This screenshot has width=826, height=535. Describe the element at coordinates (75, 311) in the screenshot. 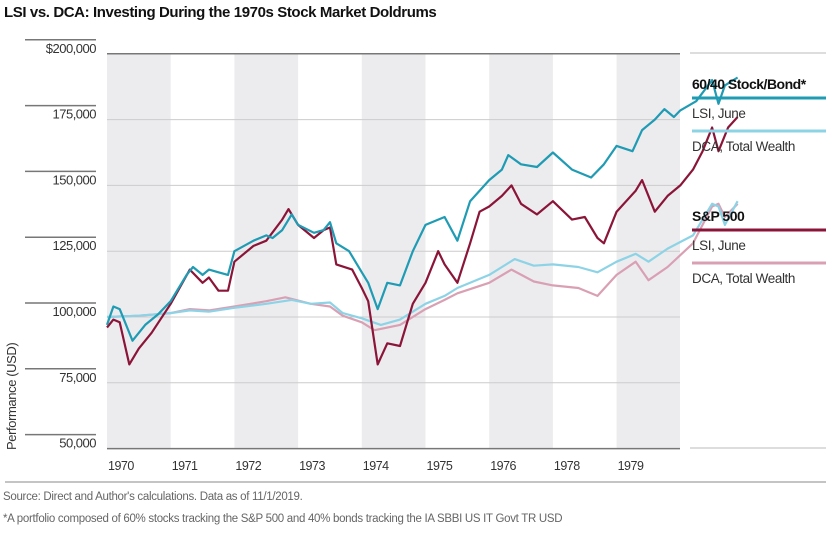

I see `y-tick-label: 100,000` at that location.